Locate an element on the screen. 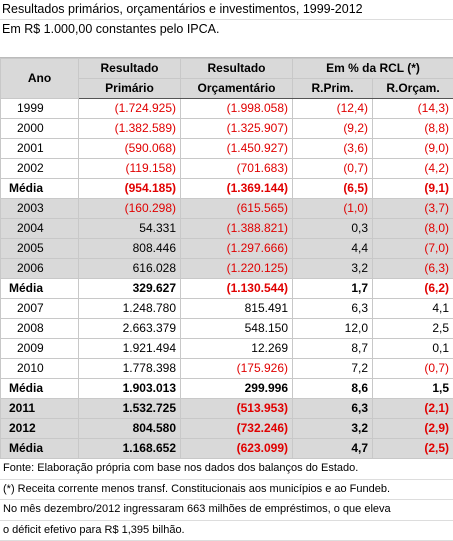 The height and width of the screenshot is (541, 453). table-row: 2000 (1.382.589) (1.325.907) (9,2) (8,8) is located at coordinates (226, 128).